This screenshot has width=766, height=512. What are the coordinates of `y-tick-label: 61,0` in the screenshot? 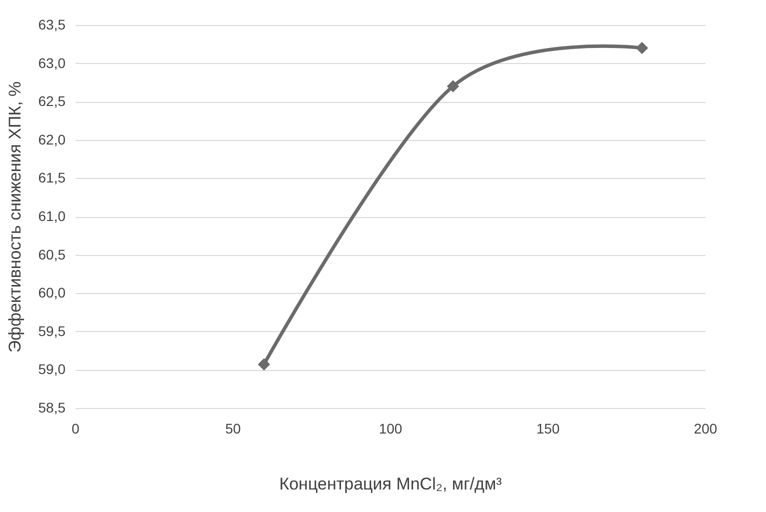 It's located at (52, 216).